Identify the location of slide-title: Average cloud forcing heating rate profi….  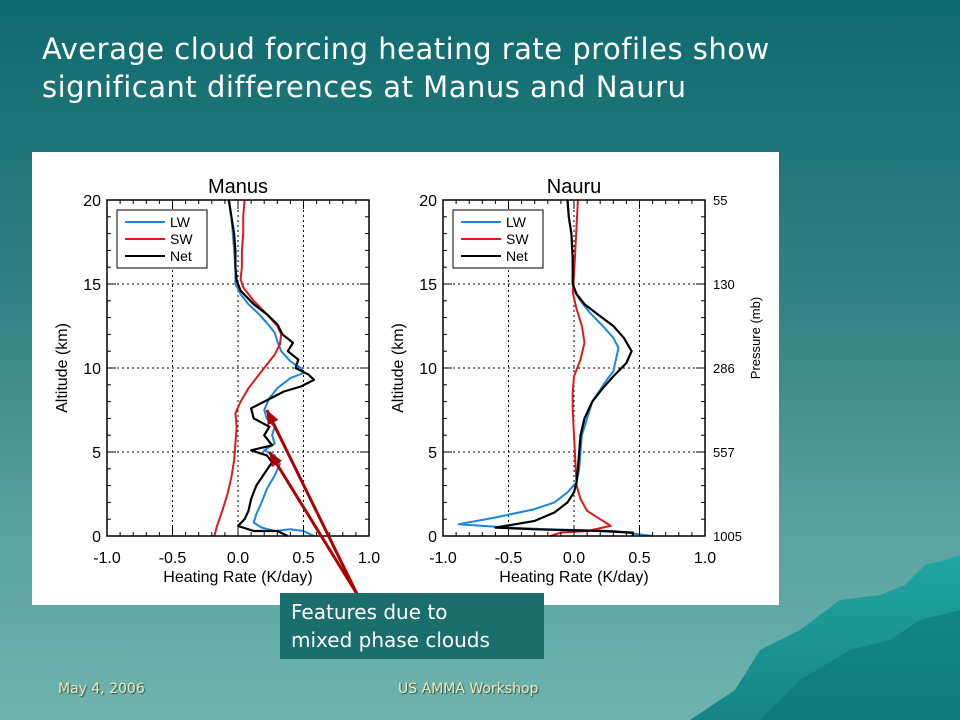
(482, 68).